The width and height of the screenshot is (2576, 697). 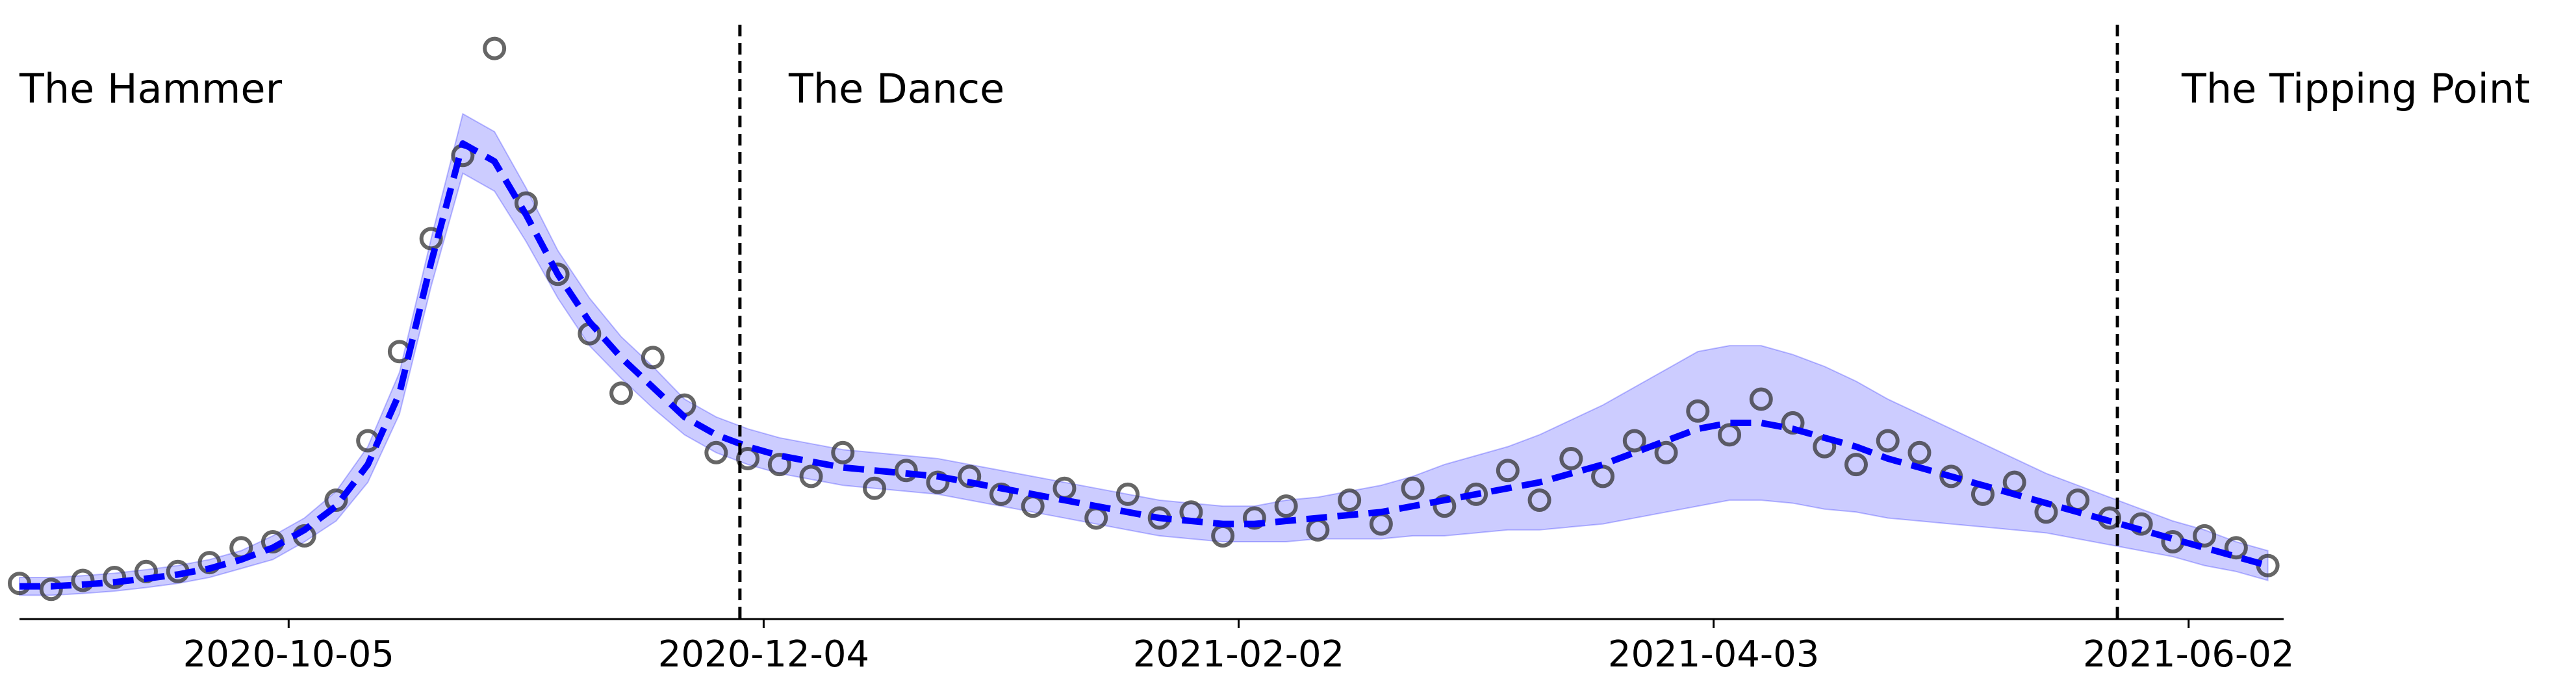 What do you see at coordinates (2188, 654) in the screenshot?
I see `x-tick-label: 2021-06-02` at bounding box center [2188, 654].